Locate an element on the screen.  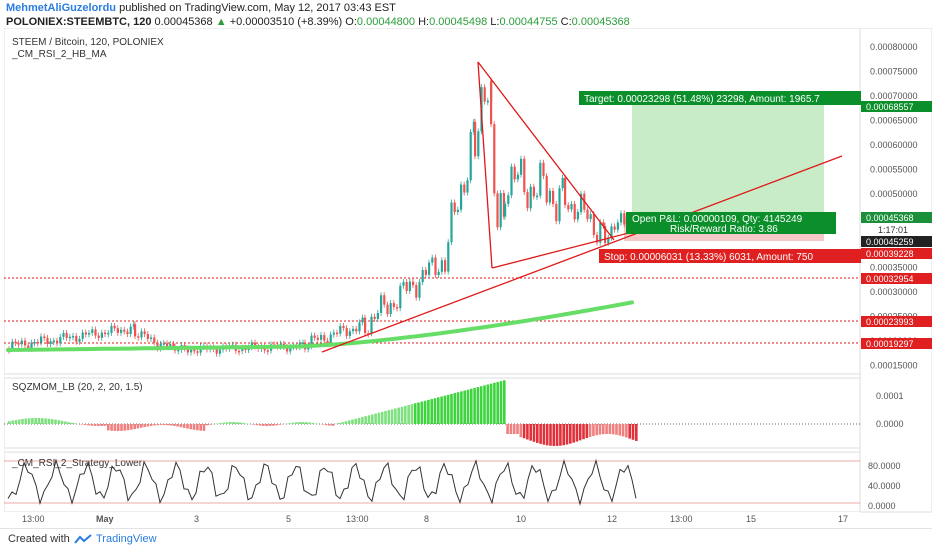
rsi-tick-80: 80.0000 is located at coordinates (884, 466).